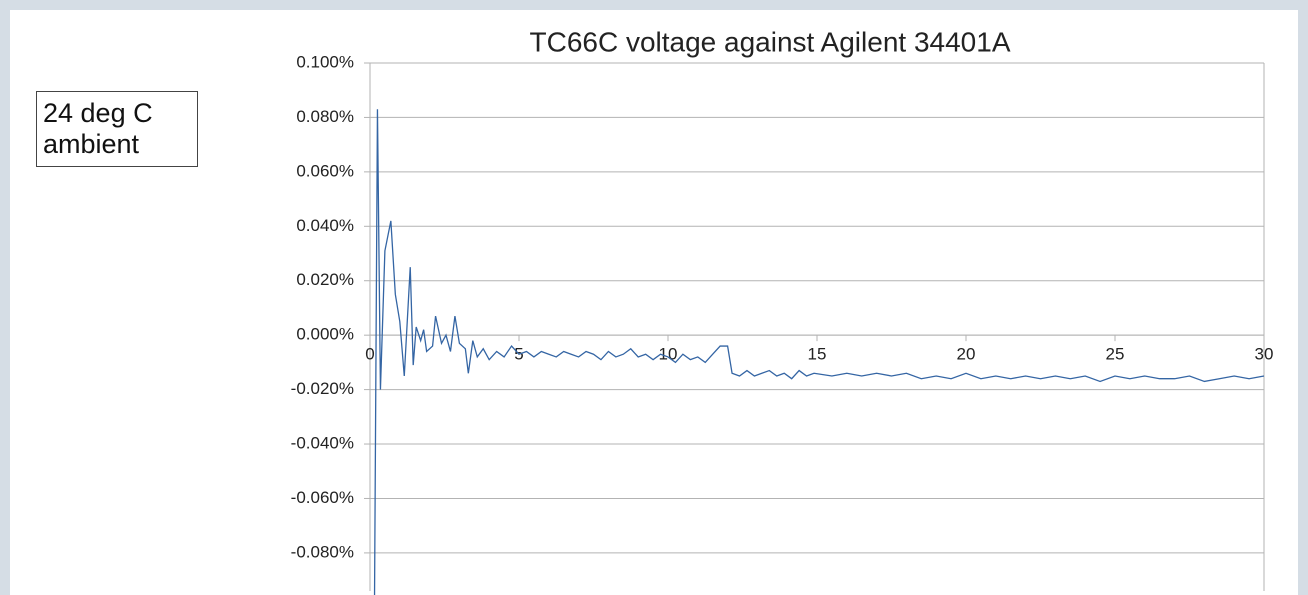 This screenshot has width=1308, height=595. What do you see at coordinates (325, 334) in the screenshot?
I see `y-tick-label: 0.000%` at bounding box center [325, 334].